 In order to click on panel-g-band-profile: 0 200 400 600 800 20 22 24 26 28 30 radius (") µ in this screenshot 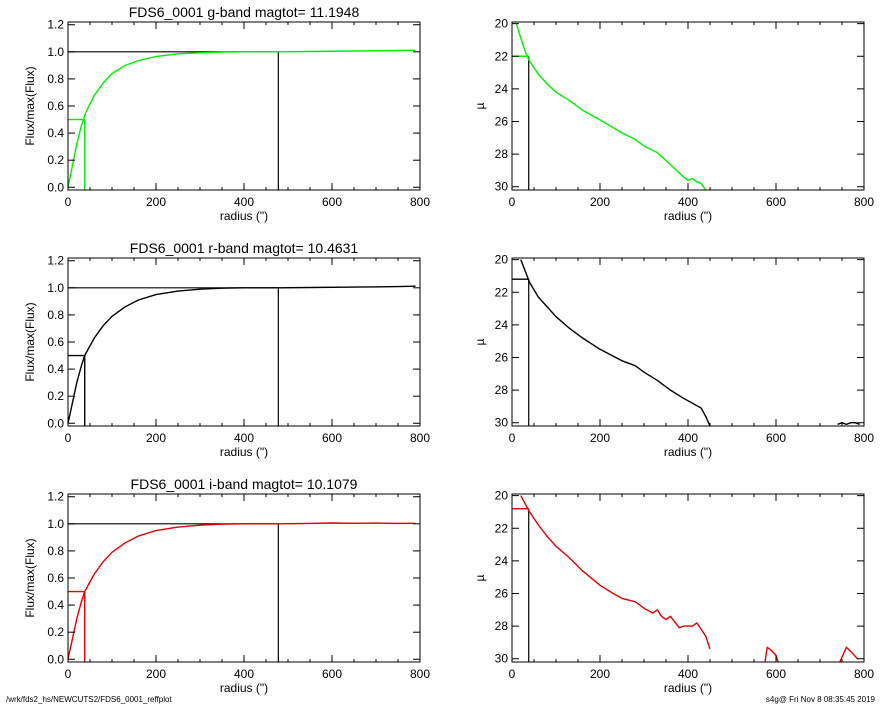, I will do `click(673, 120)`.